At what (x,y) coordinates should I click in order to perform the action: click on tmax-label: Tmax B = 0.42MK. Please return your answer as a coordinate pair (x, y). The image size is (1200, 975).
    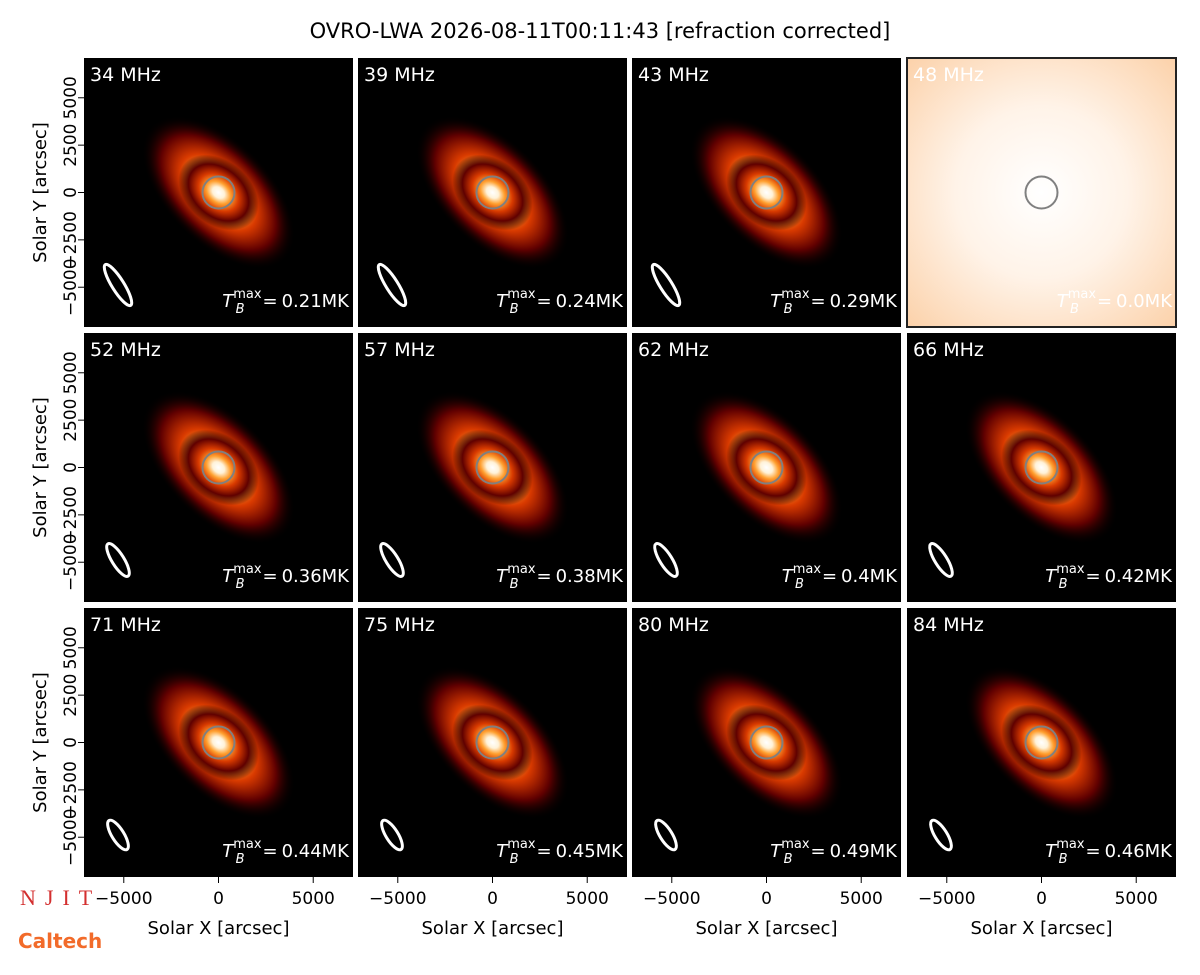
    Looking at the image, I should click on (1109, 577).